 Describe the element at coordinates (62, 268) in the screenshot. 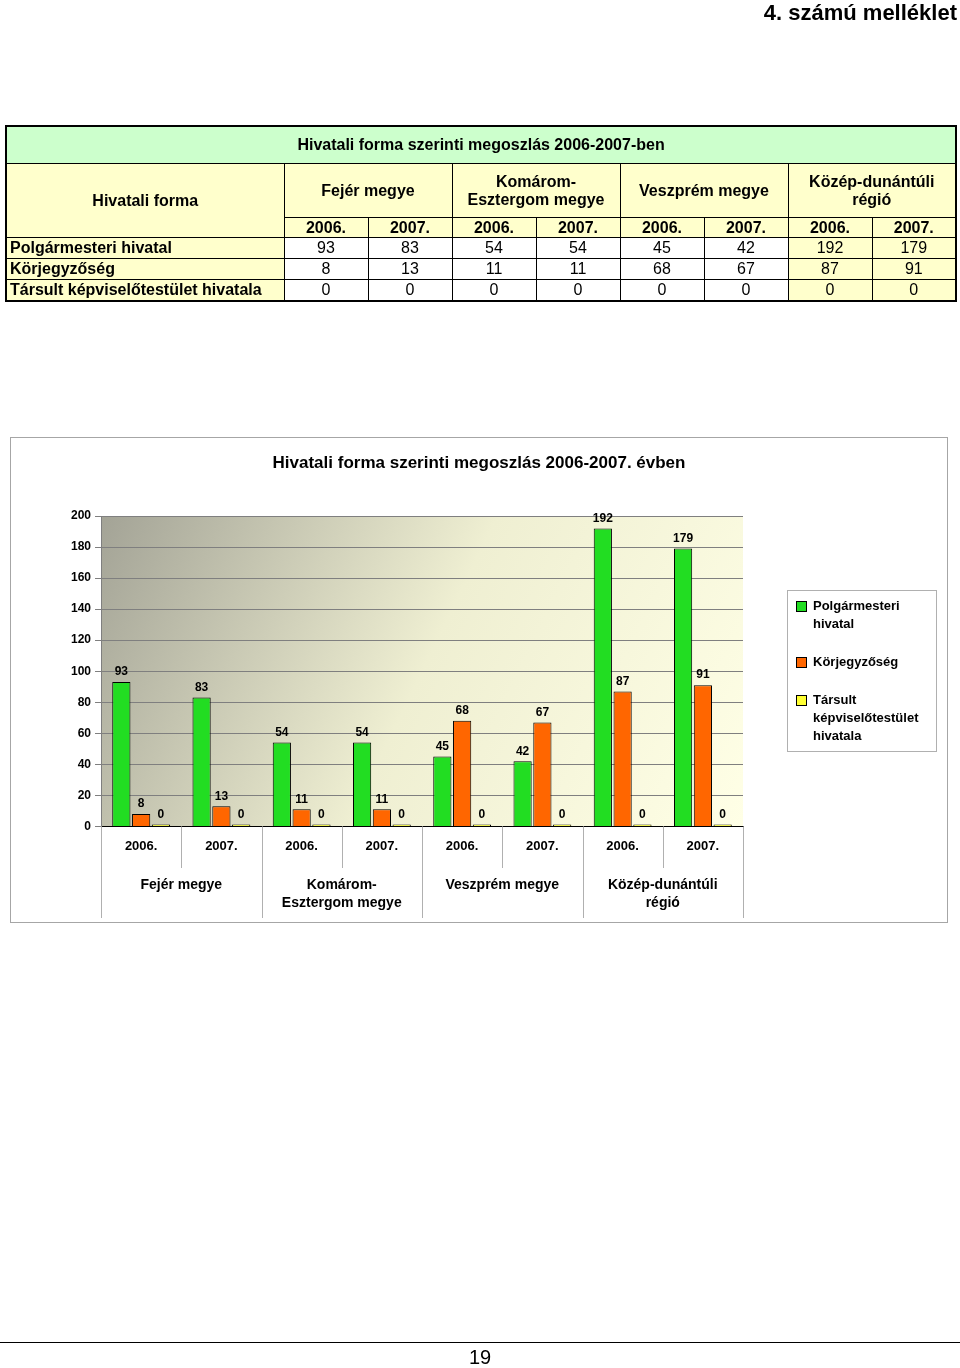

I see `text: Körjegyzőség` at that location.